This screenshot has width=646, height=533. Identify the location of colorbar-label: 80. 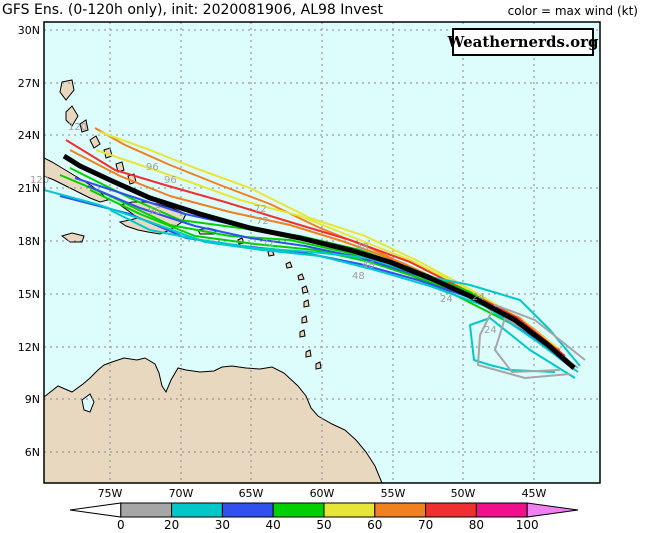
(476, 525).